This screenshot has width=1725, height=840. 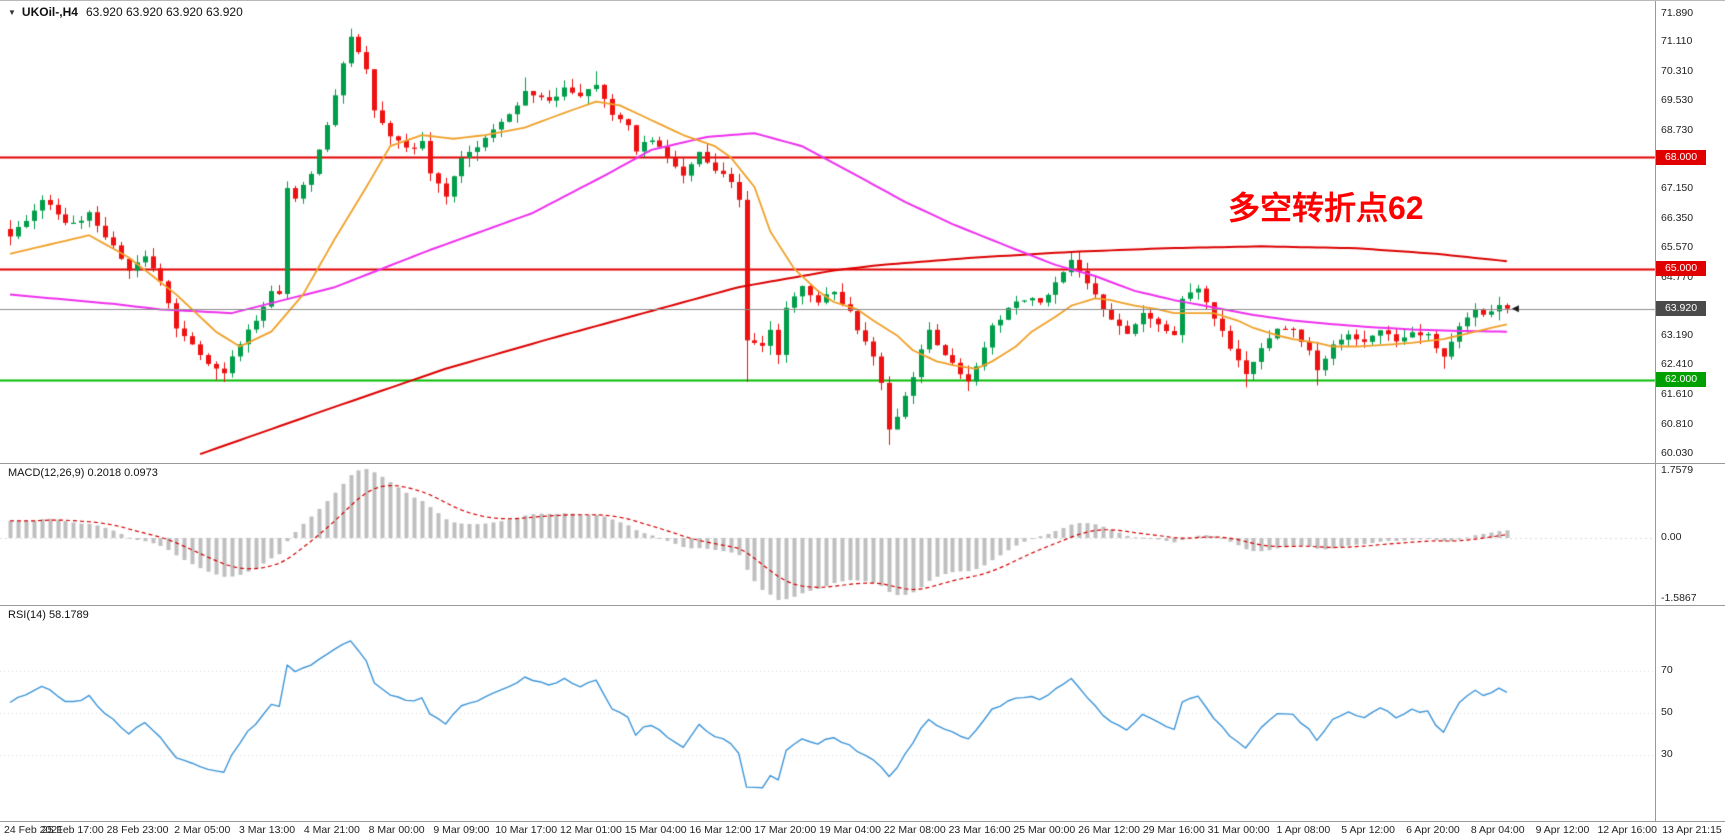 I want to click on time-axis-label: 22 Mar 08:00, so click(x=914, y=830).